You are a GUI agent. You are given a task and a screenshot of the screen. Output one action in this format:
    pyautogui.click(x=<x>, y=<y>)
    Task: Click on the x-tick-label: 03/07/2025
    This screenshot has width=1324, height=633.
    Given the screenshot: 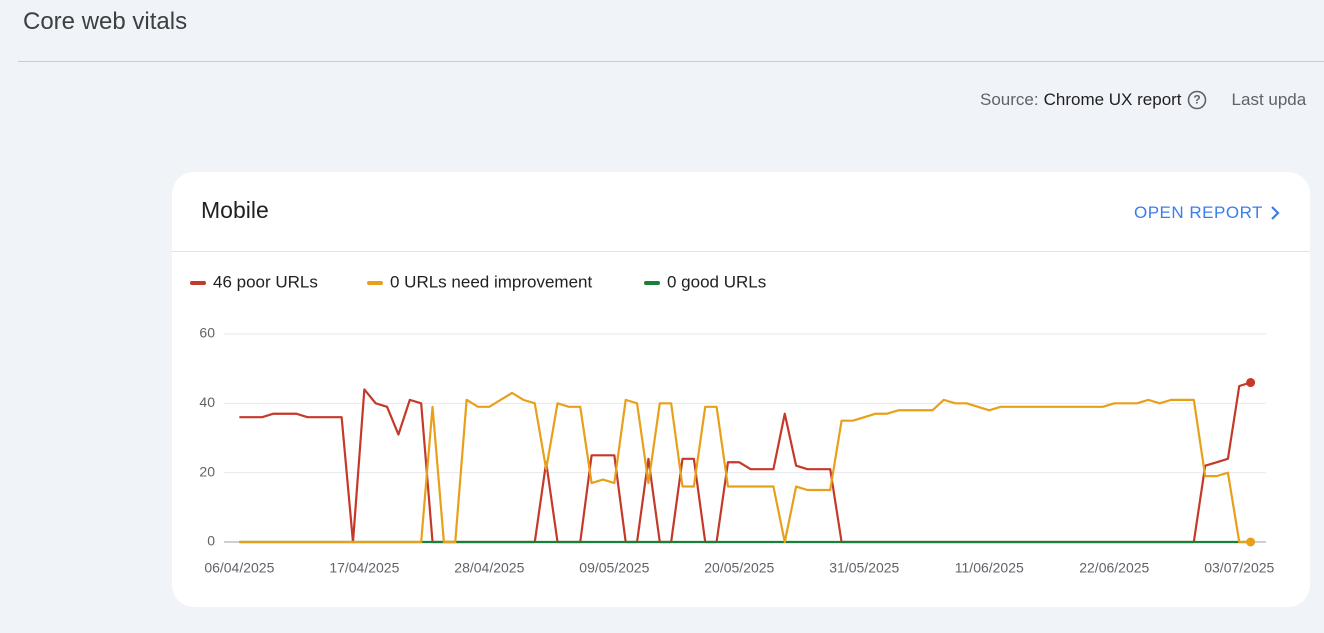 What is the action you would take?
    pyautogui.click(x=1239, y=568)
    